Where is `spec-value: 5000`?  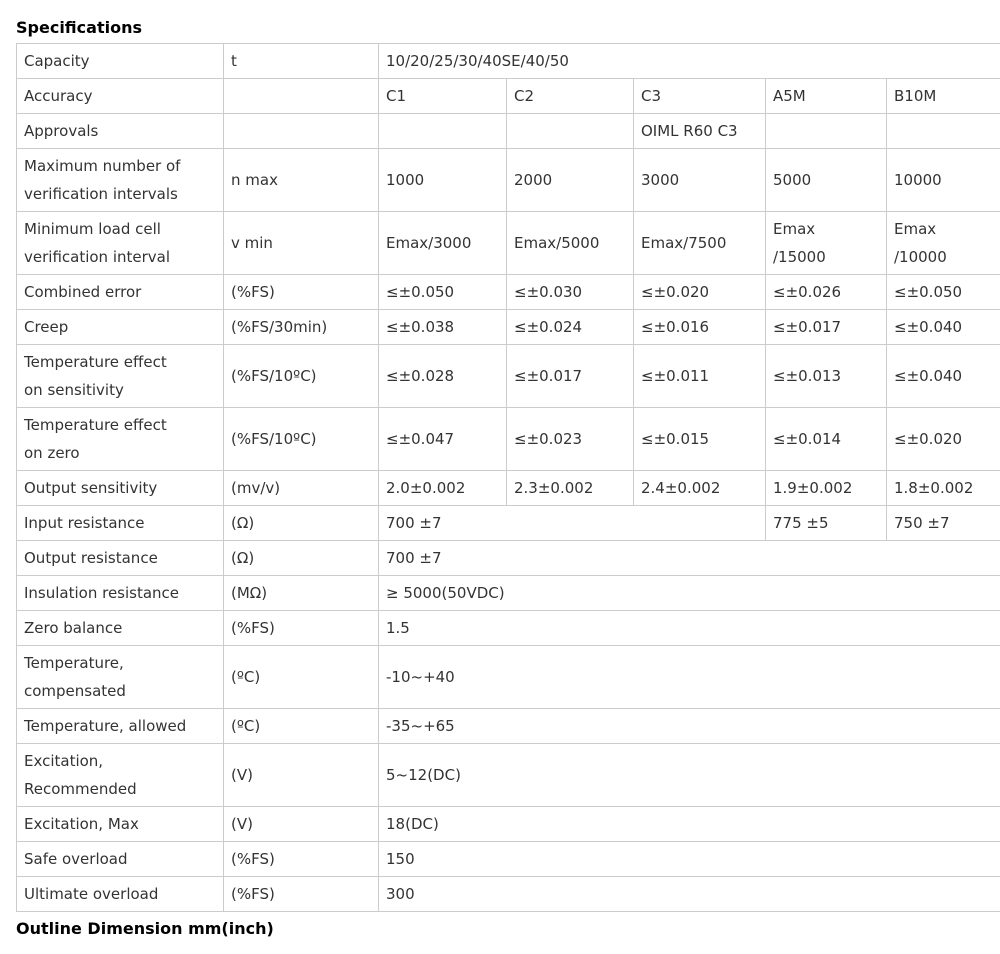
spec-value: 5000 is located at coordinates (826, 180).